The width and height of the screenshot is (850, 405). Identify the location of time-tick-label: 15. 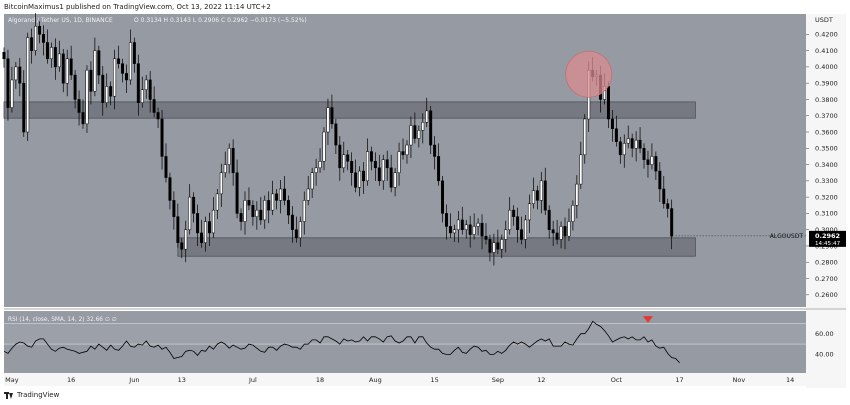
(434, 380).